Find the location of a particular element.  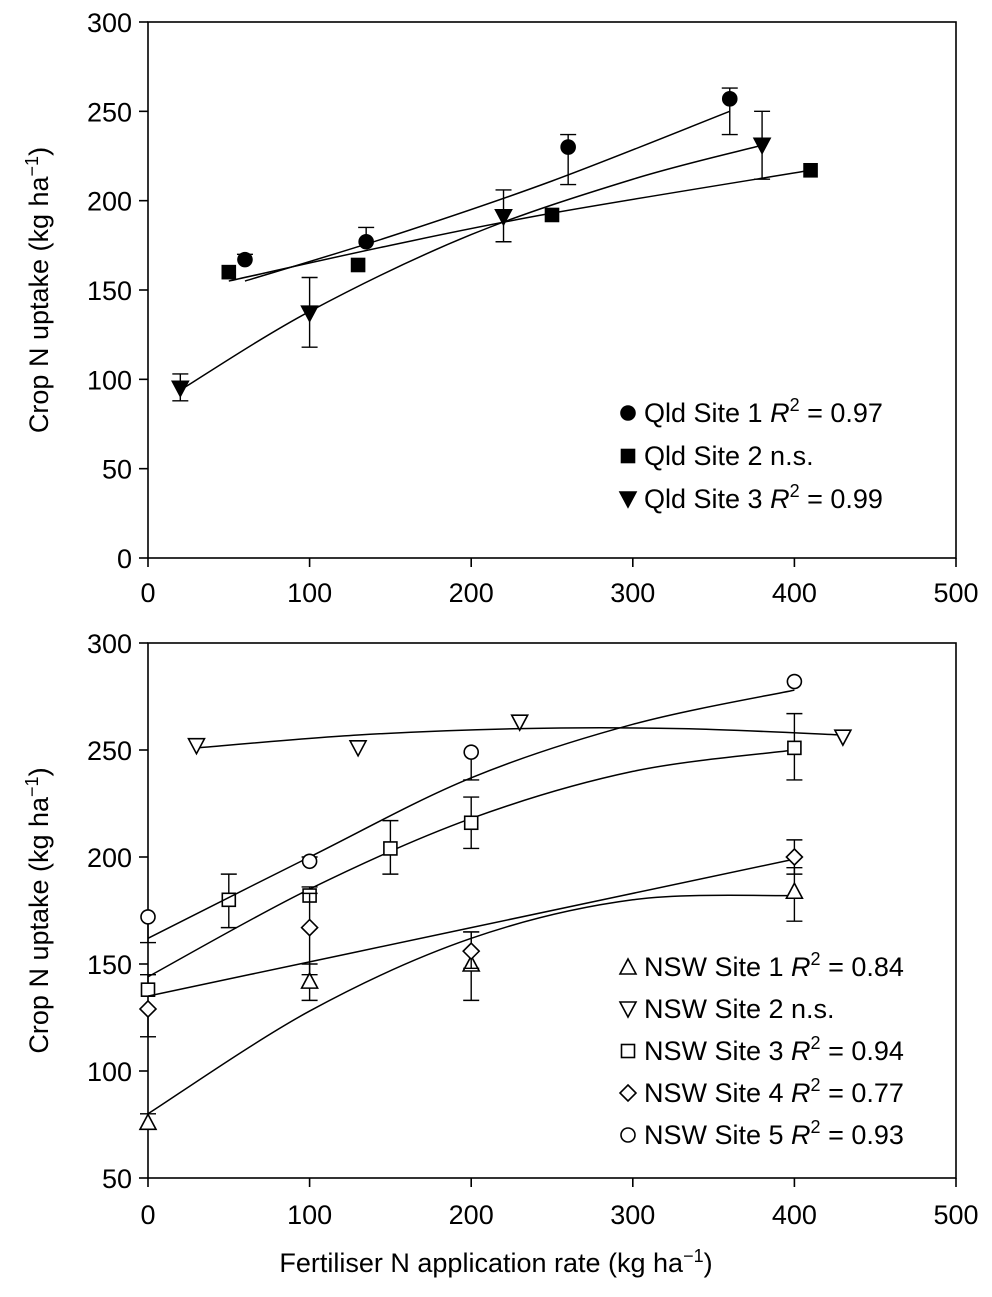

legend-label: Qld Site 2 n.s. is located at coordinates (729, 456).